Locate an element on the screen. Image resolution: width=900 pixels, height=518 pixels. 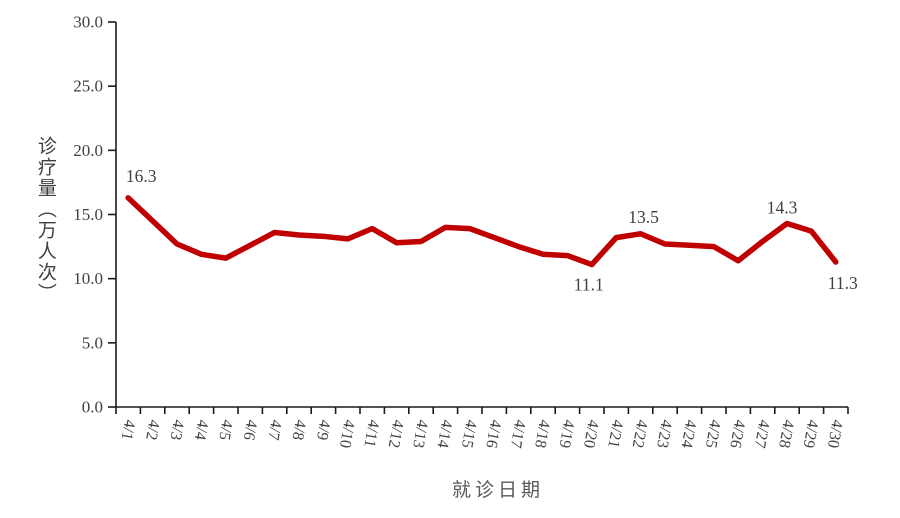
x-tick-label: 4/7 is located at coordinates (274, 429).